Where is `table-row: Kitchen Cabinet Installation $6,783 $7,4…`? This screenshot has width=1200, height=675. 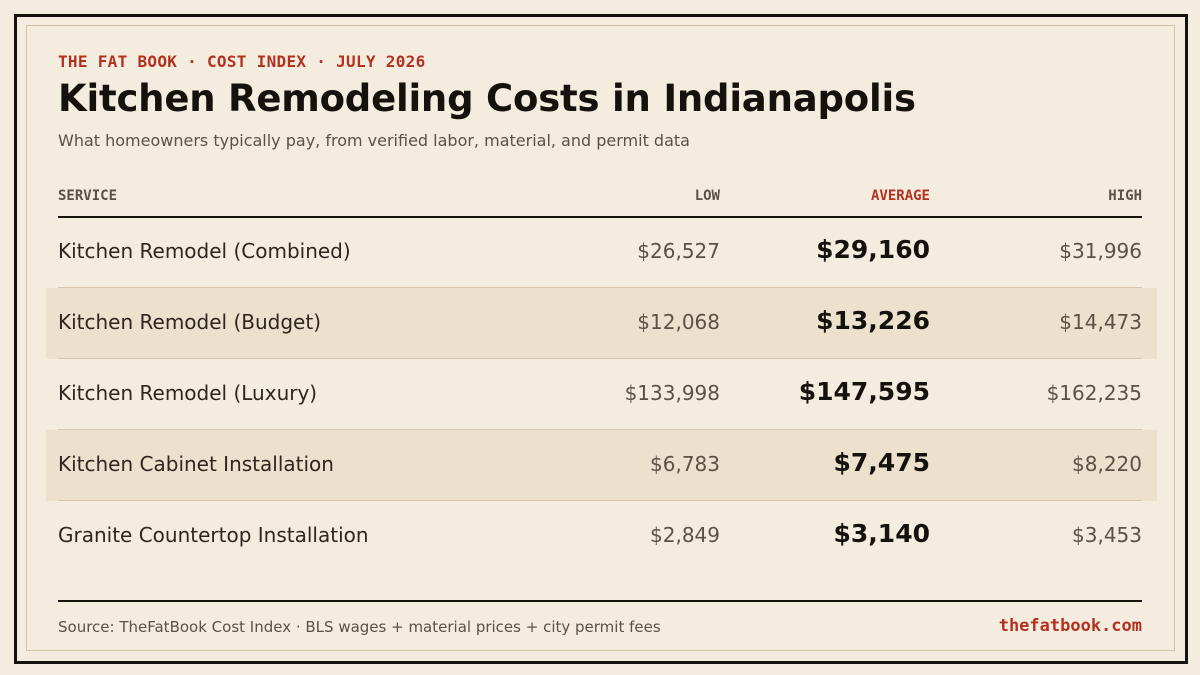 table-row: Kitchen Cabinet Installation $6,783 $7,4… is located at coordinates (601, 465).